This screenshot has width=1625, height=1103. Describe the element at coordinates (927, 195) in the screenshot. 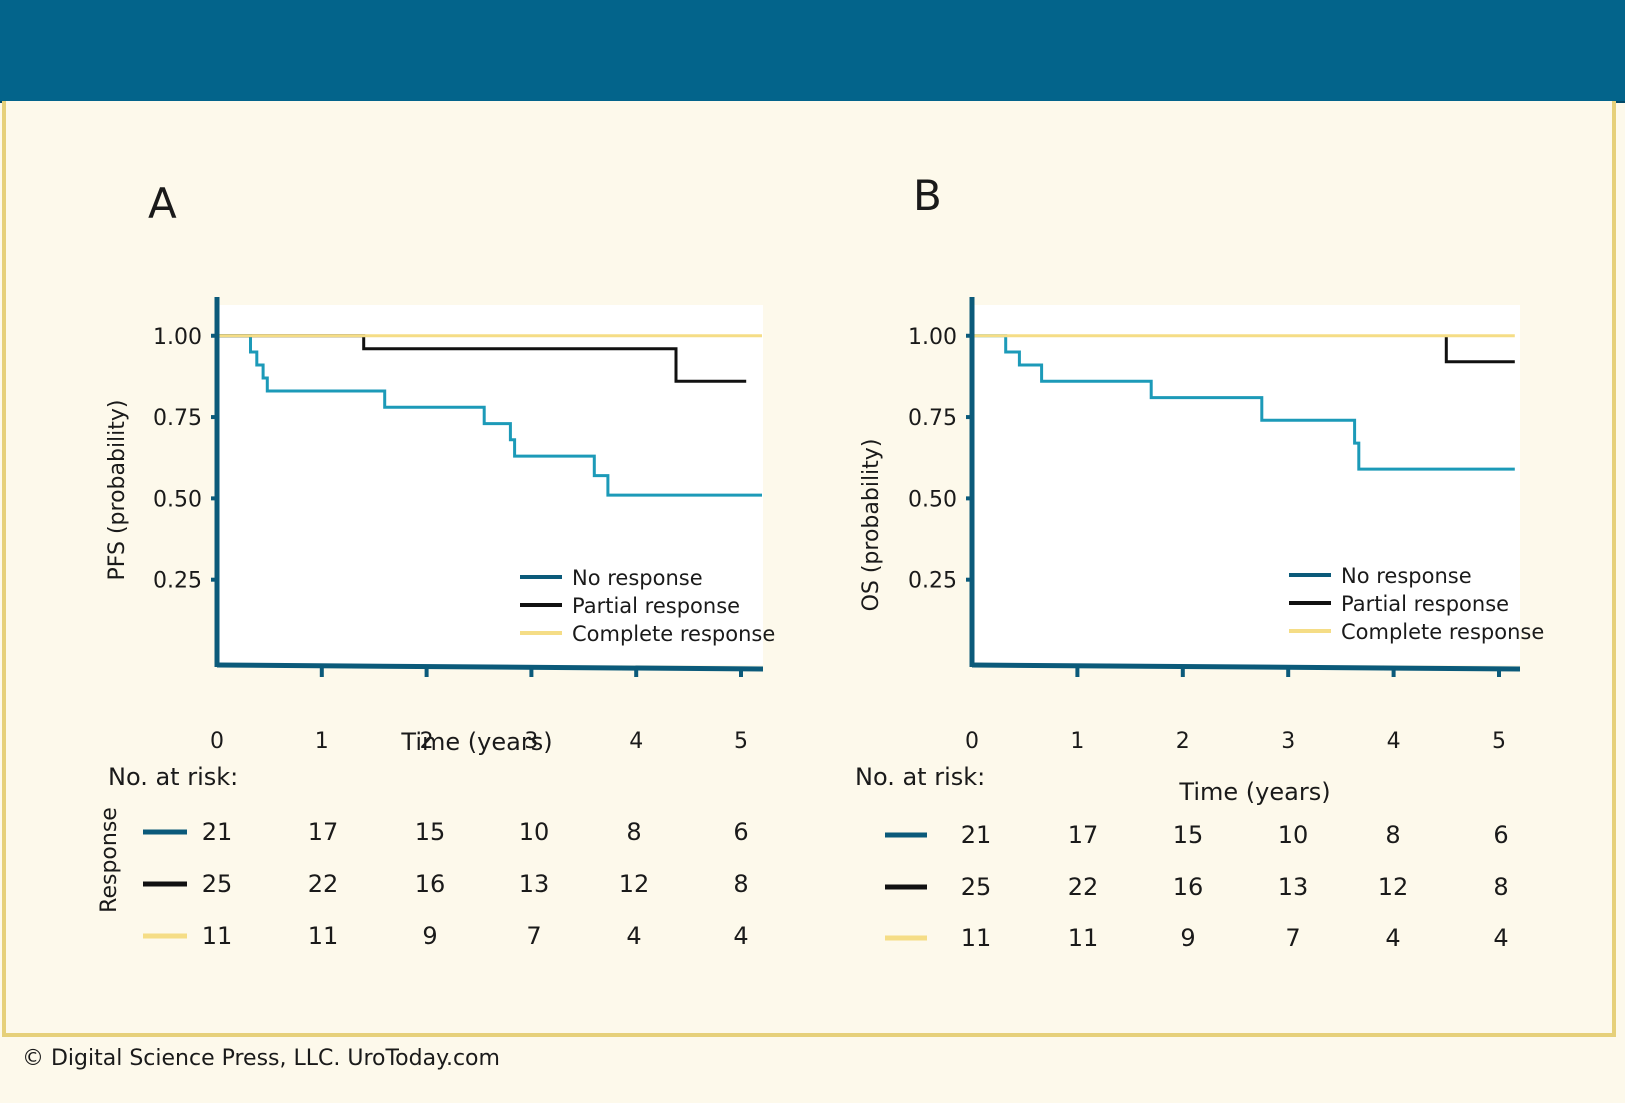

I see `panel-label: B` at that location.